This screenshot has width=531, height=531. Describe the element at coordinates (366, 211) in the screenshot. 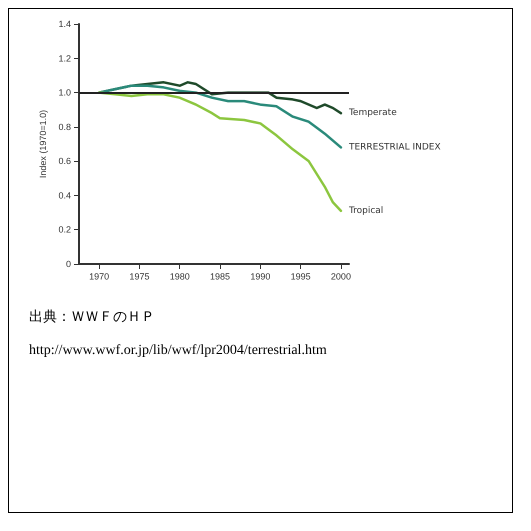

I see `series-label: Tropical` at that location.